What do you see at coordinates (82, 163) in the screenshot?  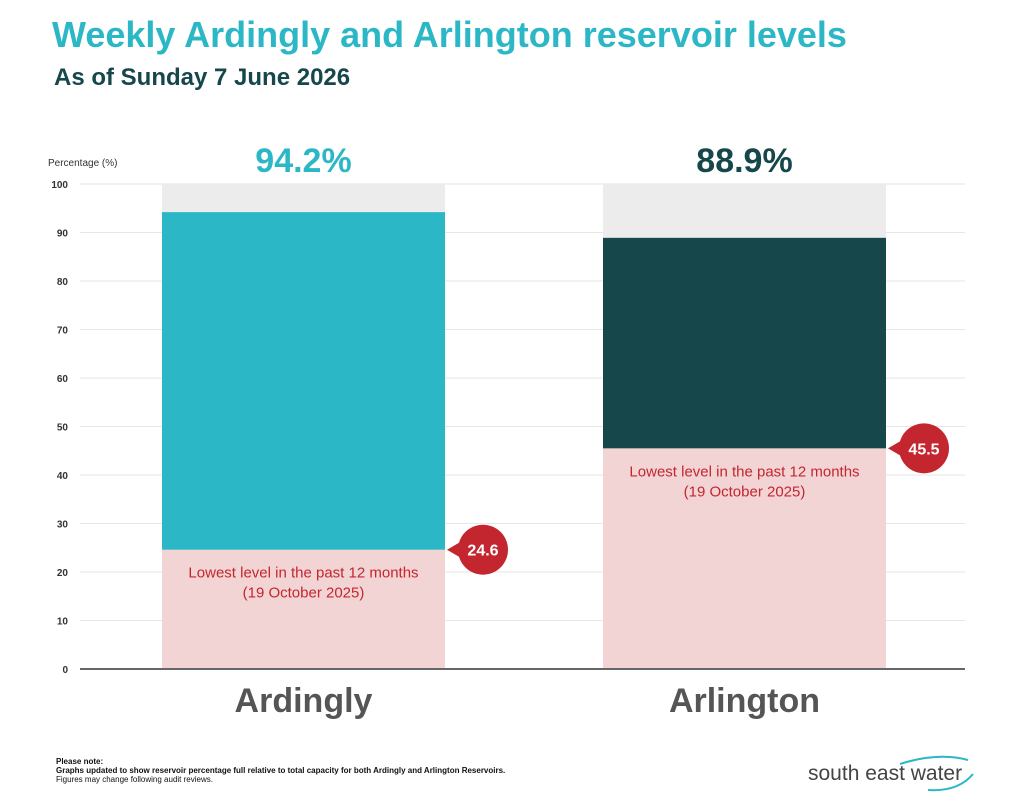 I see `y-axis-label: Percentage (%)` at bounding box center [82, 163].